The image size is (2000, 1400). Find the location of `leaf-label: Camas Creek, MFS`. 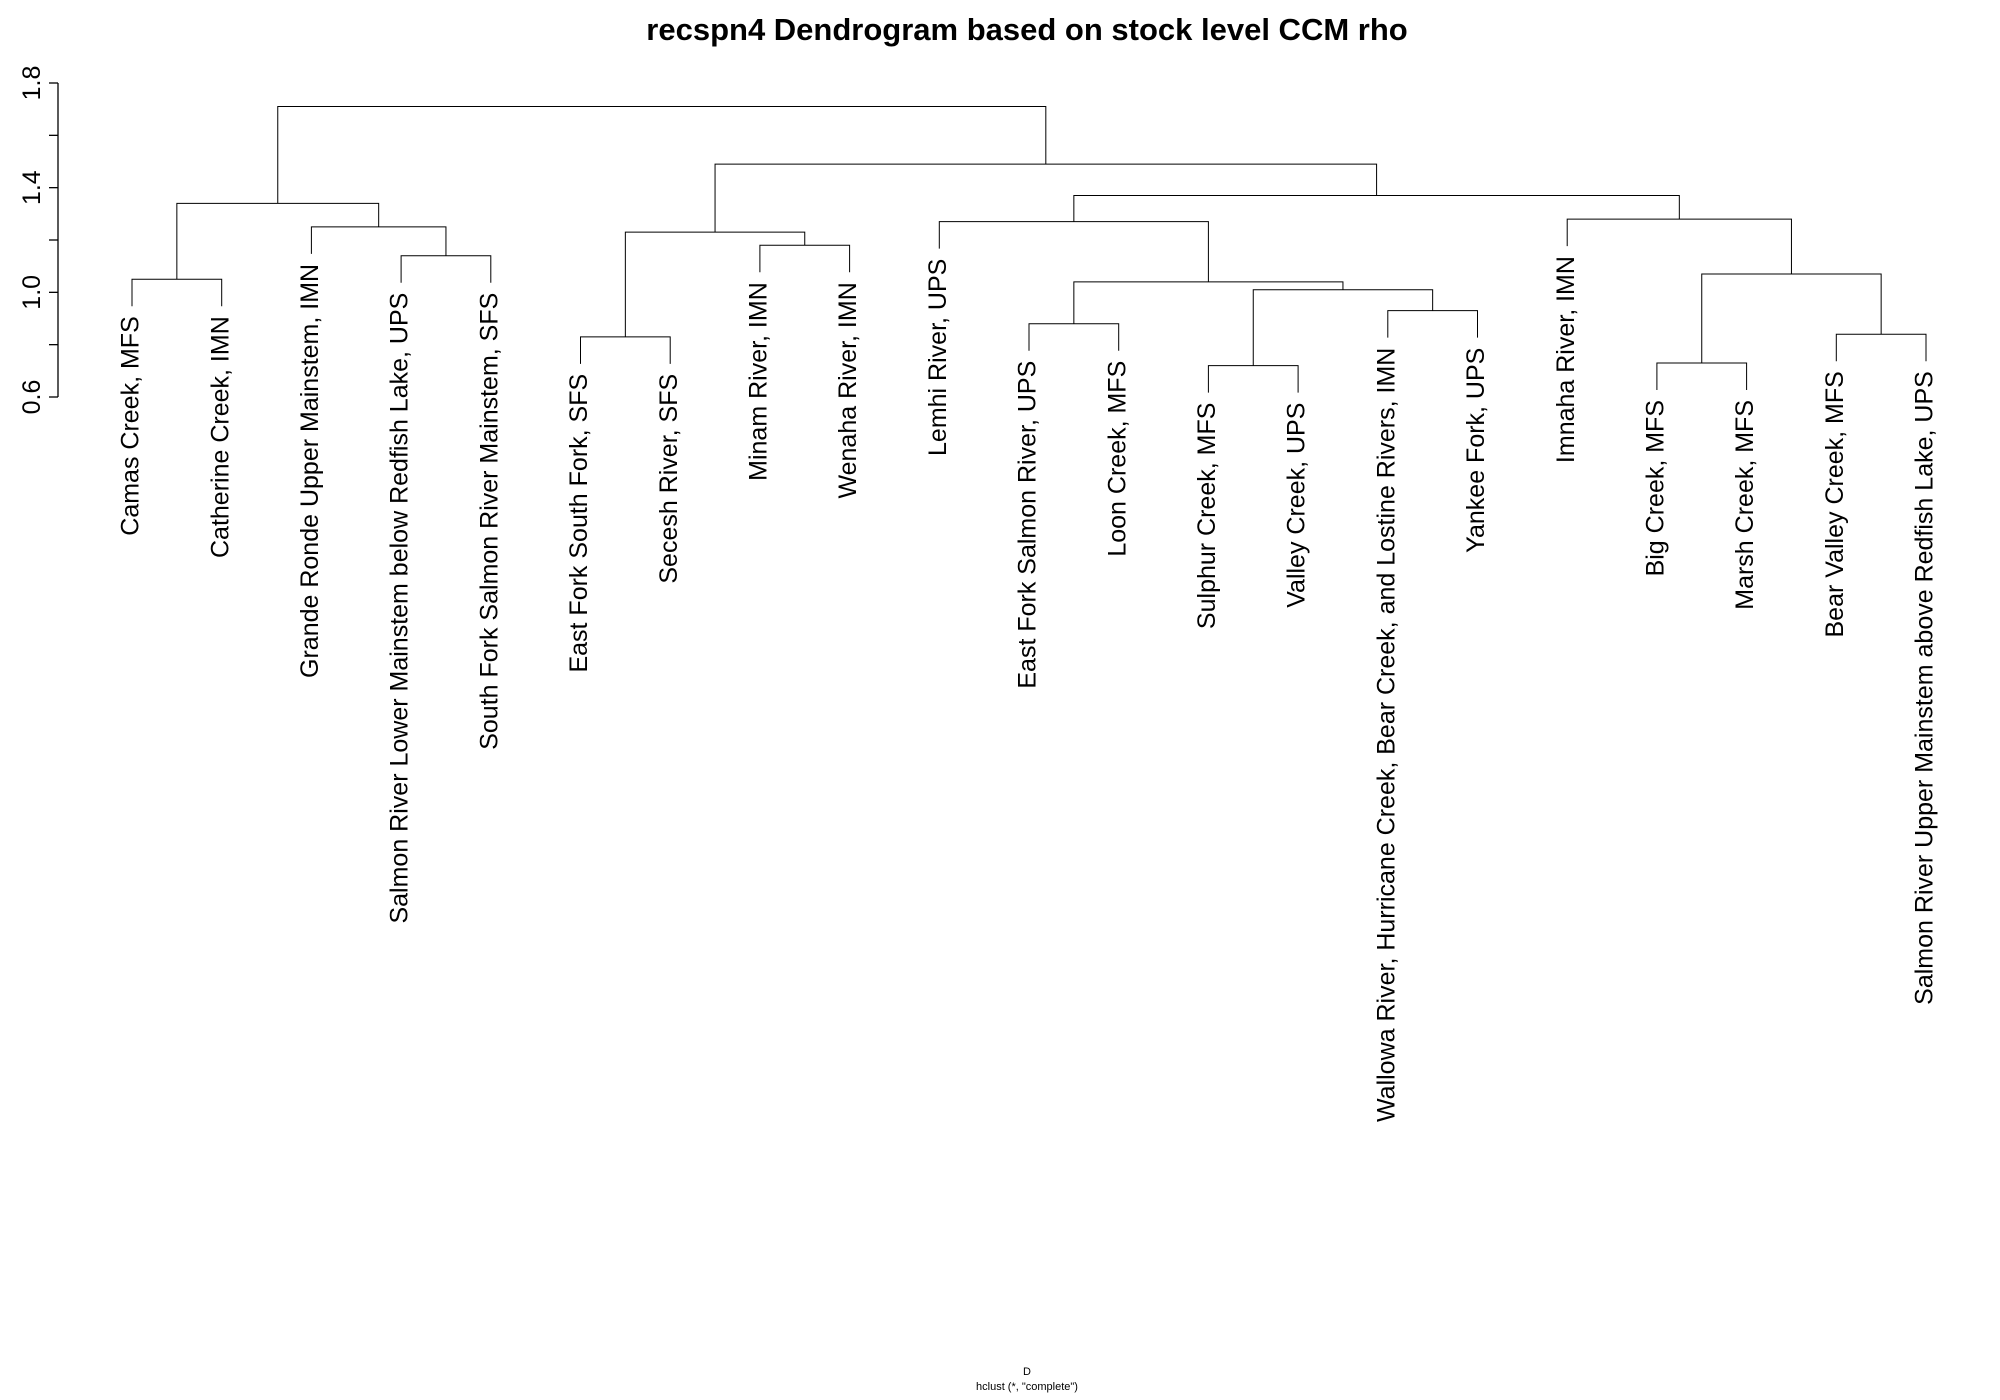

leaf-label: Camas Creek, MFS is located at coordinates (131, 425).